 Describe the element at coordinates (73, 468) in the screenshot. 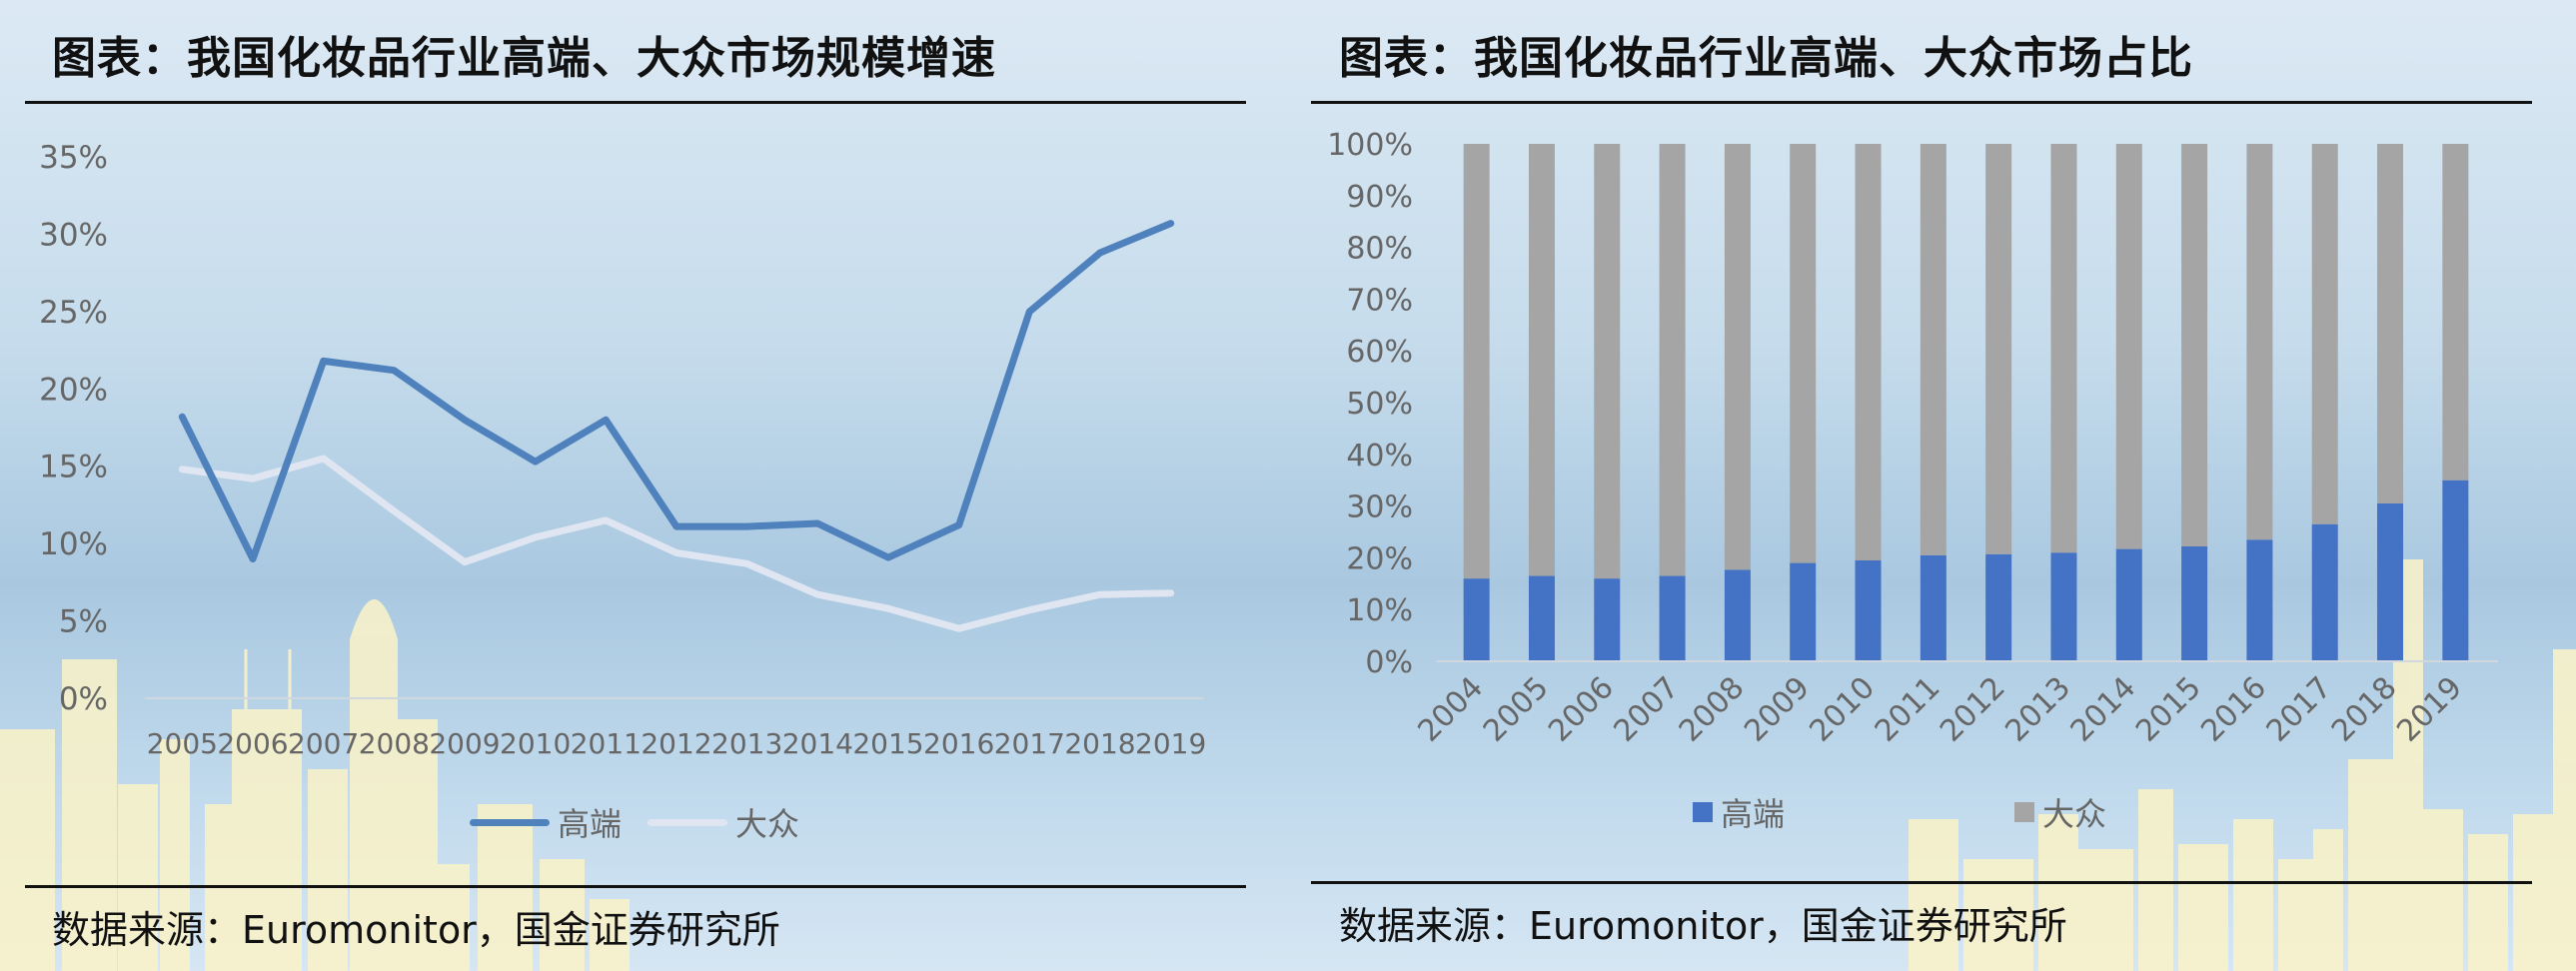

I see `y-tick-label: 15%` at that location.